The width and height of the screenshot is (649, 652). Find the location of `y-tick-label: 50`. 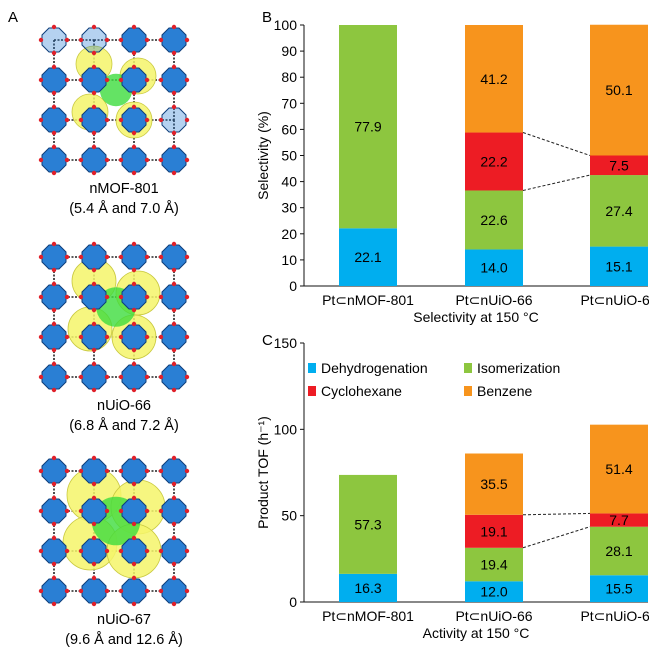

y-tick-label: 50 is located at coordinates (289, 156).